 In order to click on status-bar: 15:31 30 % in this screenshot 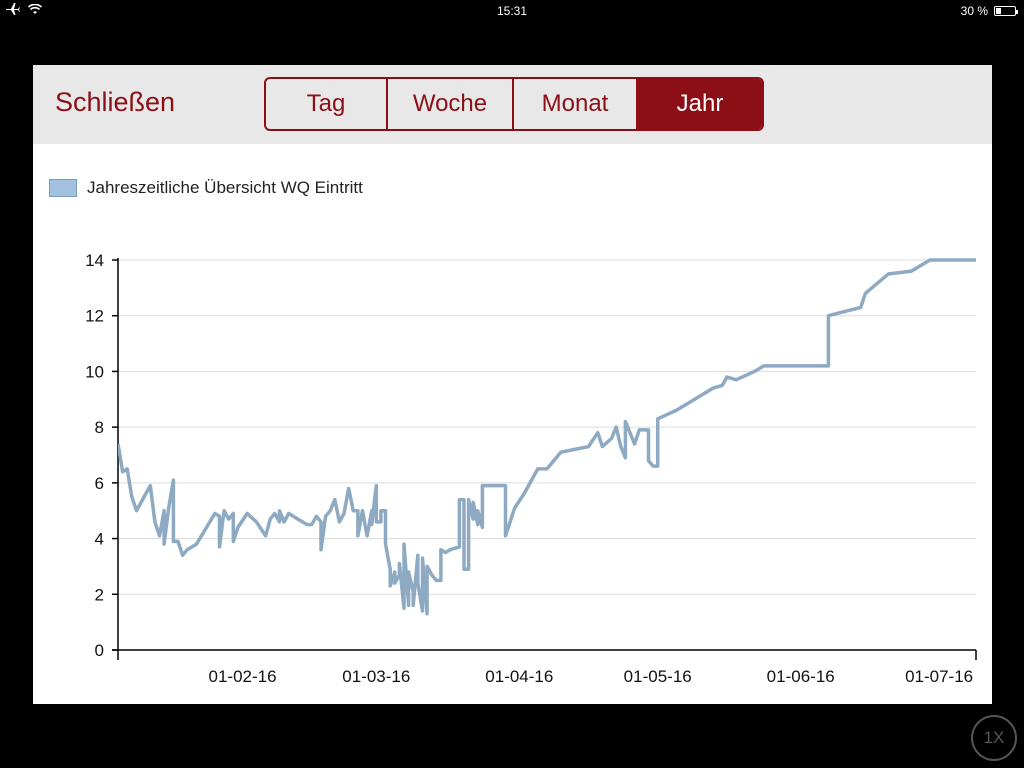, I will do `click(512, 11)`.